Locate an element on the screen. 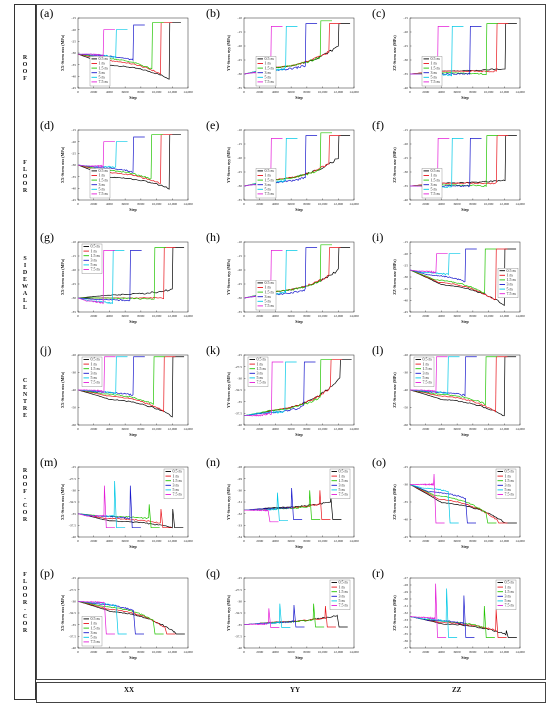 The height and width of the screenshot is (709, 550). panel-label-h: (h) is located at coordinates (213, 237).